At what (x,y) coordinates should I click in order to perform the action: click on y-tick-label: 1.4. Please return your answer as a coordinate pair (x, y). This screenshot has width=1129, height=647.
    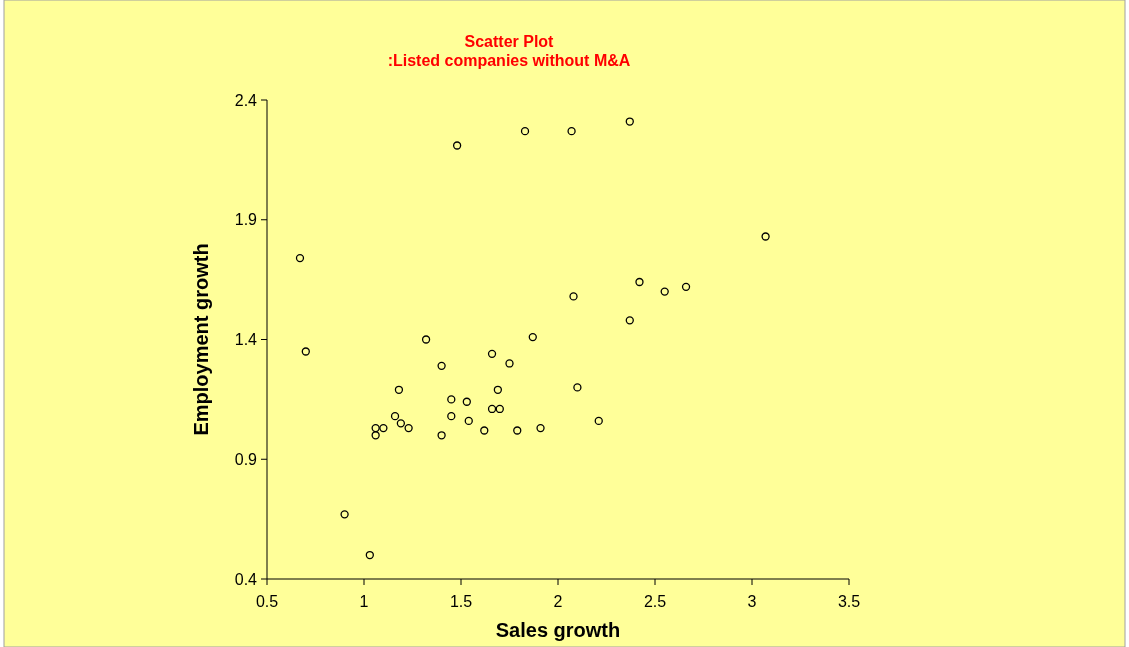
    Looking at the image, I should click on (246, 340).